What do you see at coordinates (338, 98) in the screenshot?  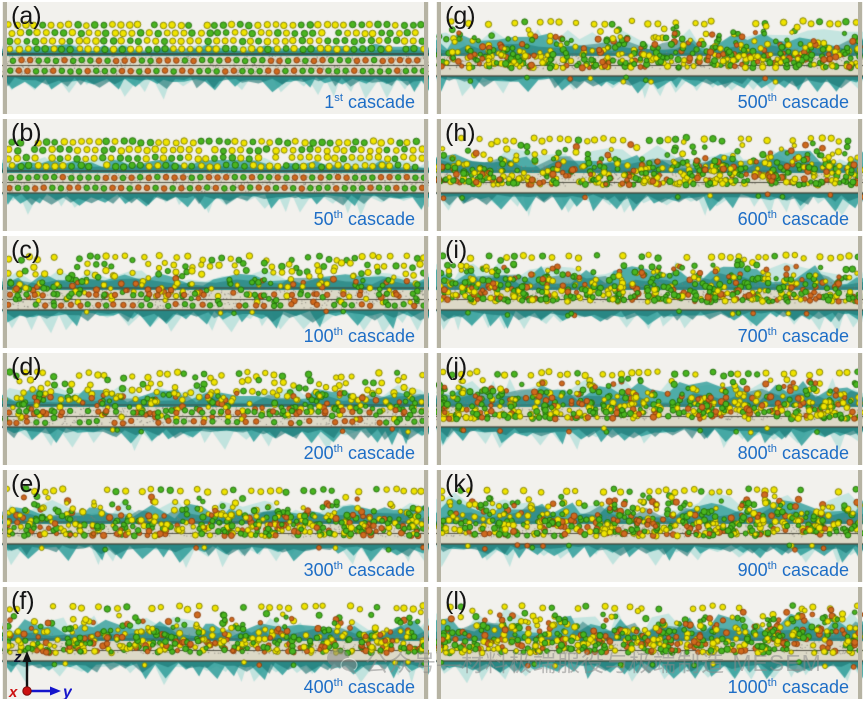 I see `ordinal-suffix: st` at bounding box center [338, 98].